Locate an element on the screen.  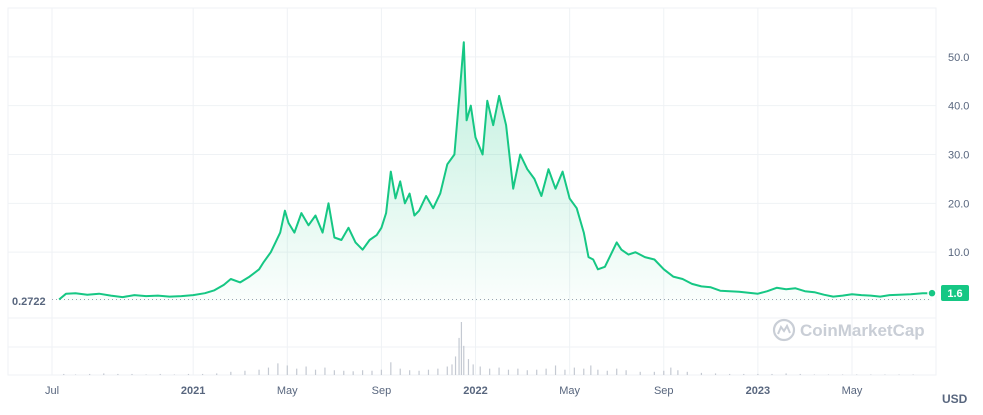
y-tick-label: 20.0 is located at coordinates (958, 204).